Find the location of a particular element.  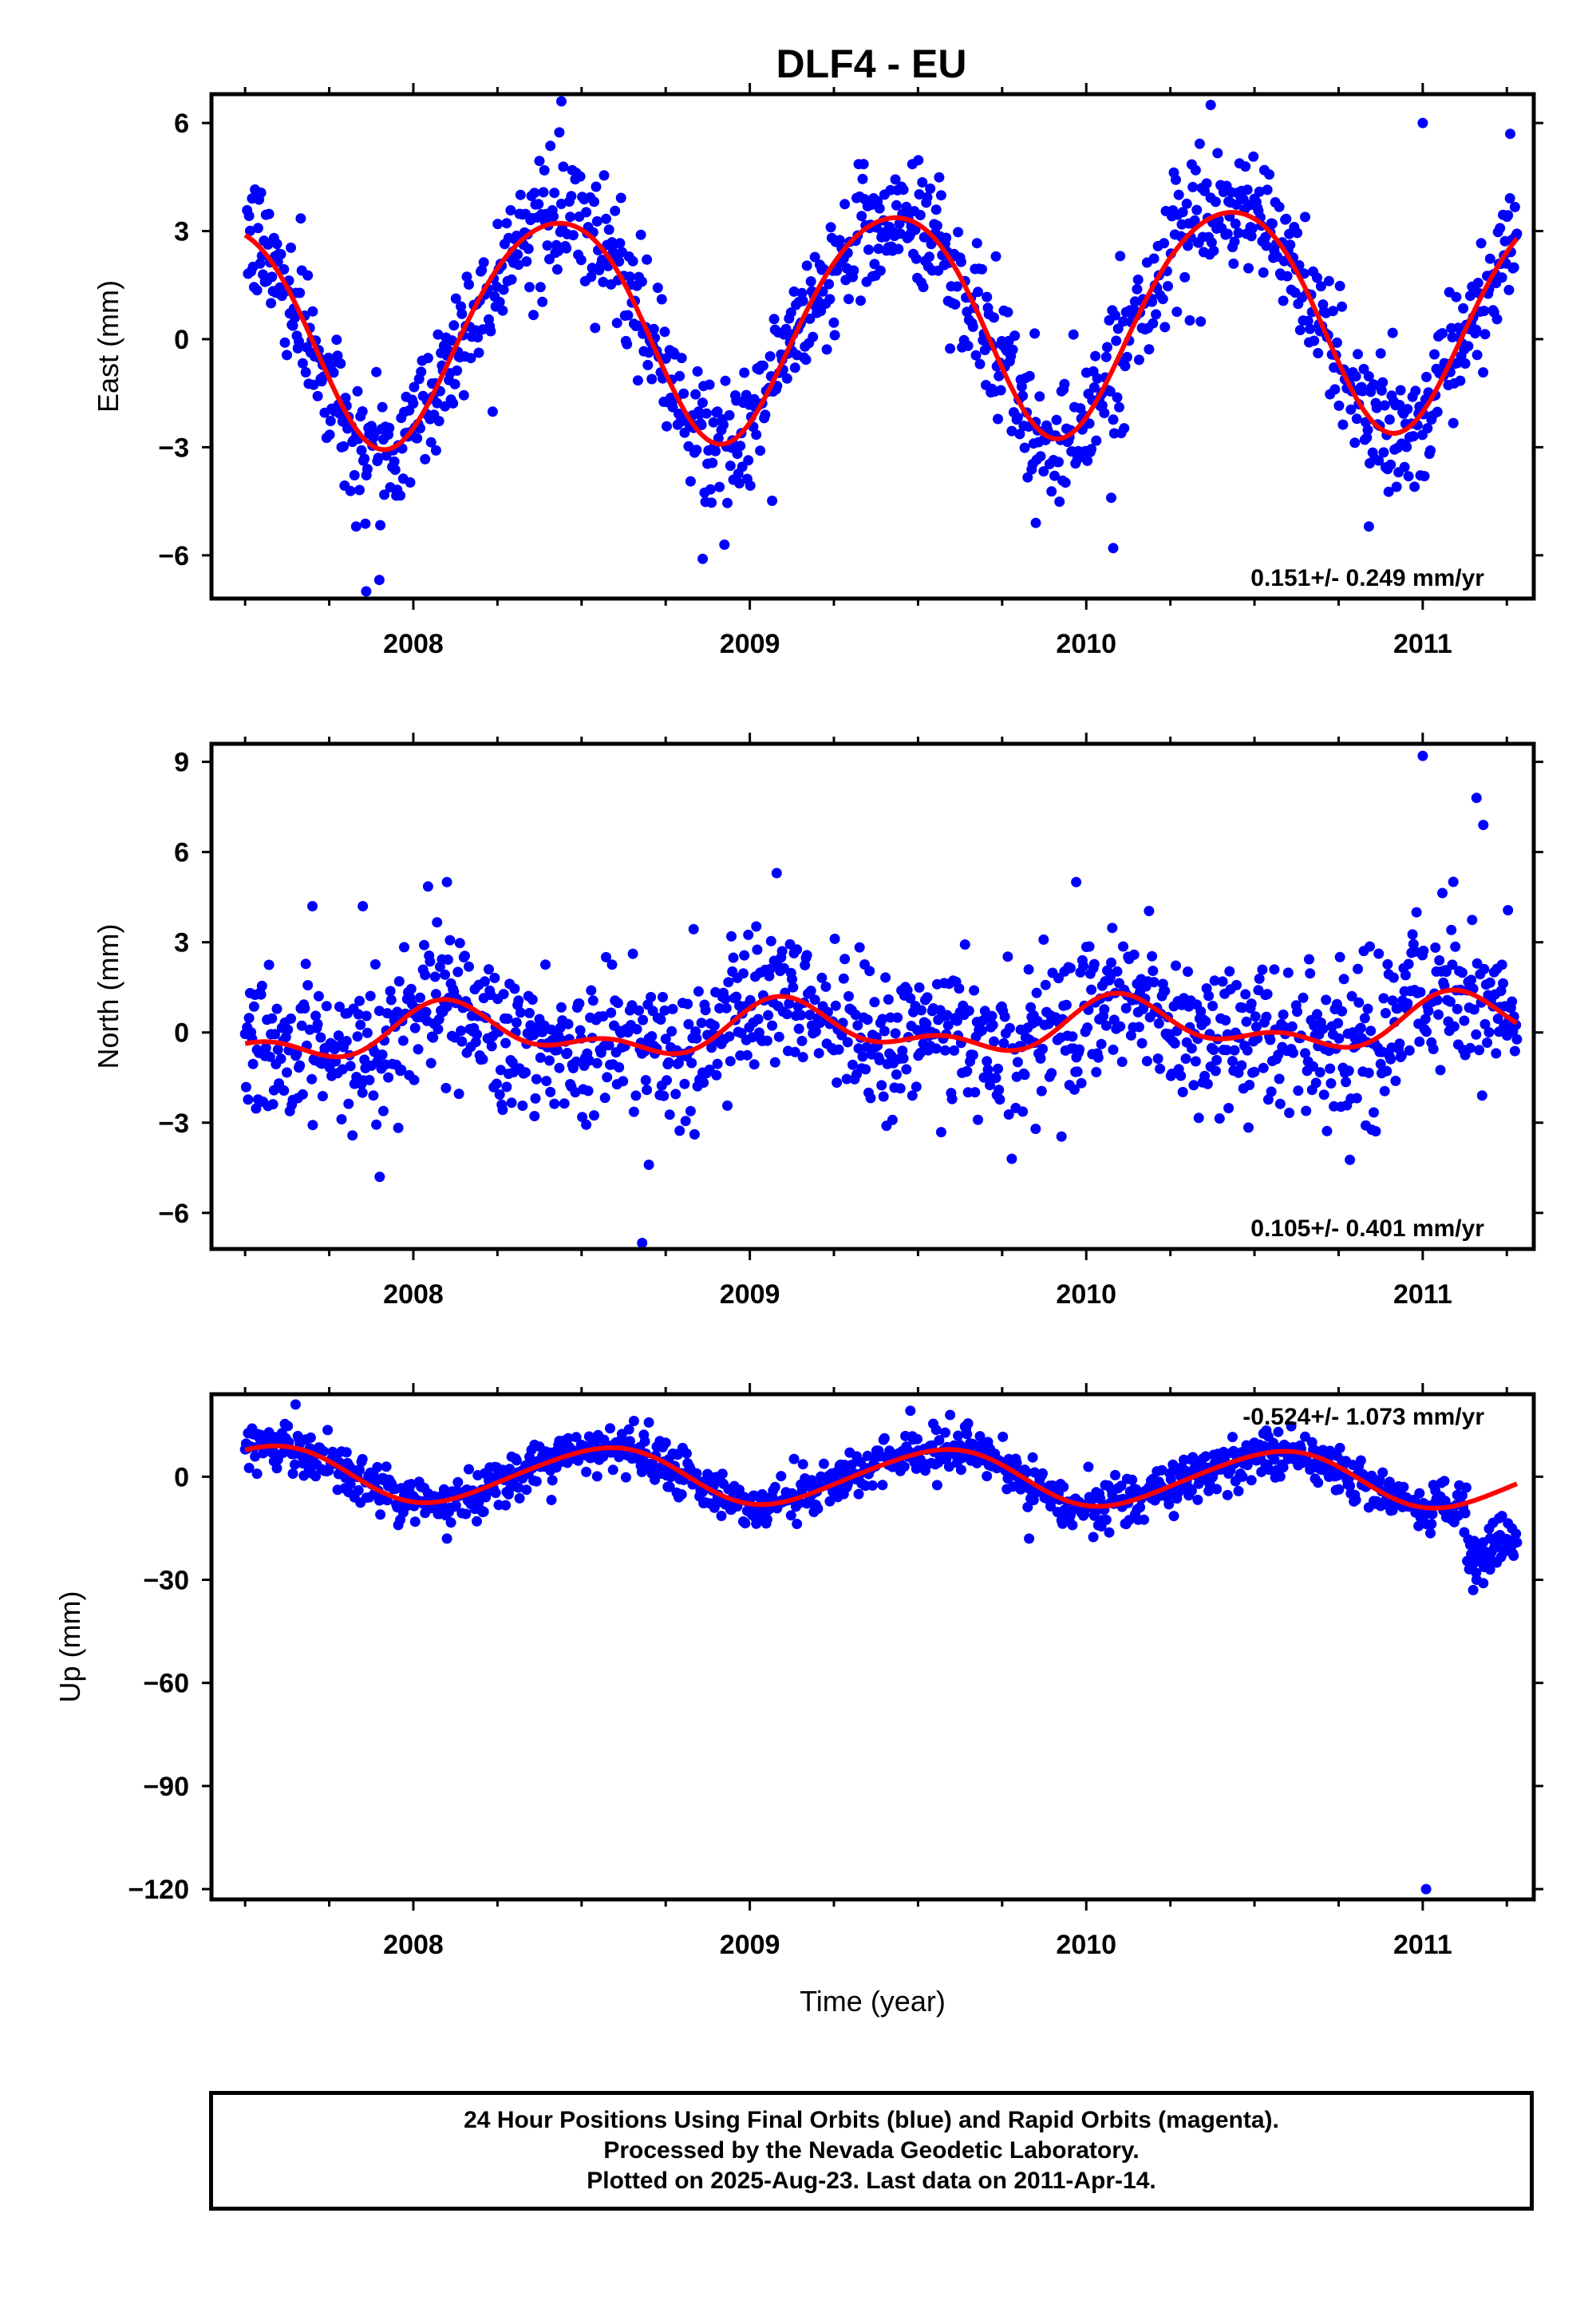

up-rate-label: -0.524+/- 1.073 mm/yr is located at coordinates (1363, 1417).